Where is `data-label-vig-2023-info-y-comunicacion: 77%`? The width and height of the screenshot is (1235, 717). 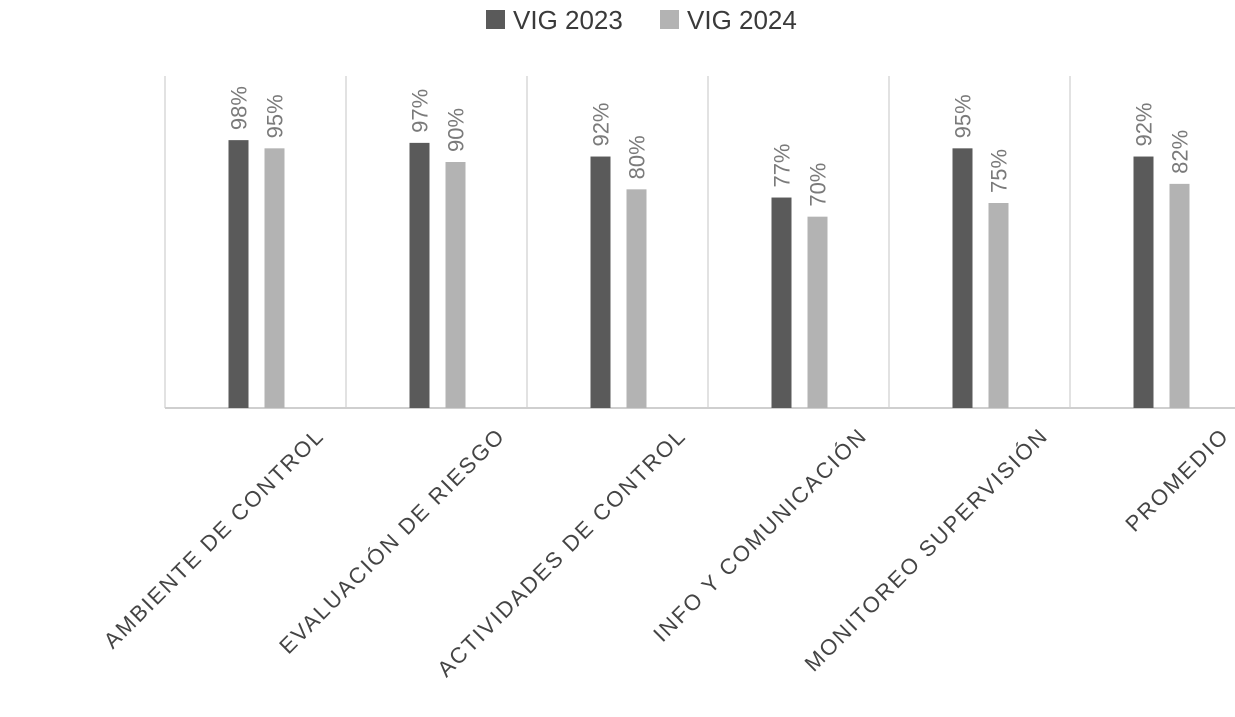 data-label-vig-2023-info-y-comunicacion: 77% is located at coordinates (782, 165).